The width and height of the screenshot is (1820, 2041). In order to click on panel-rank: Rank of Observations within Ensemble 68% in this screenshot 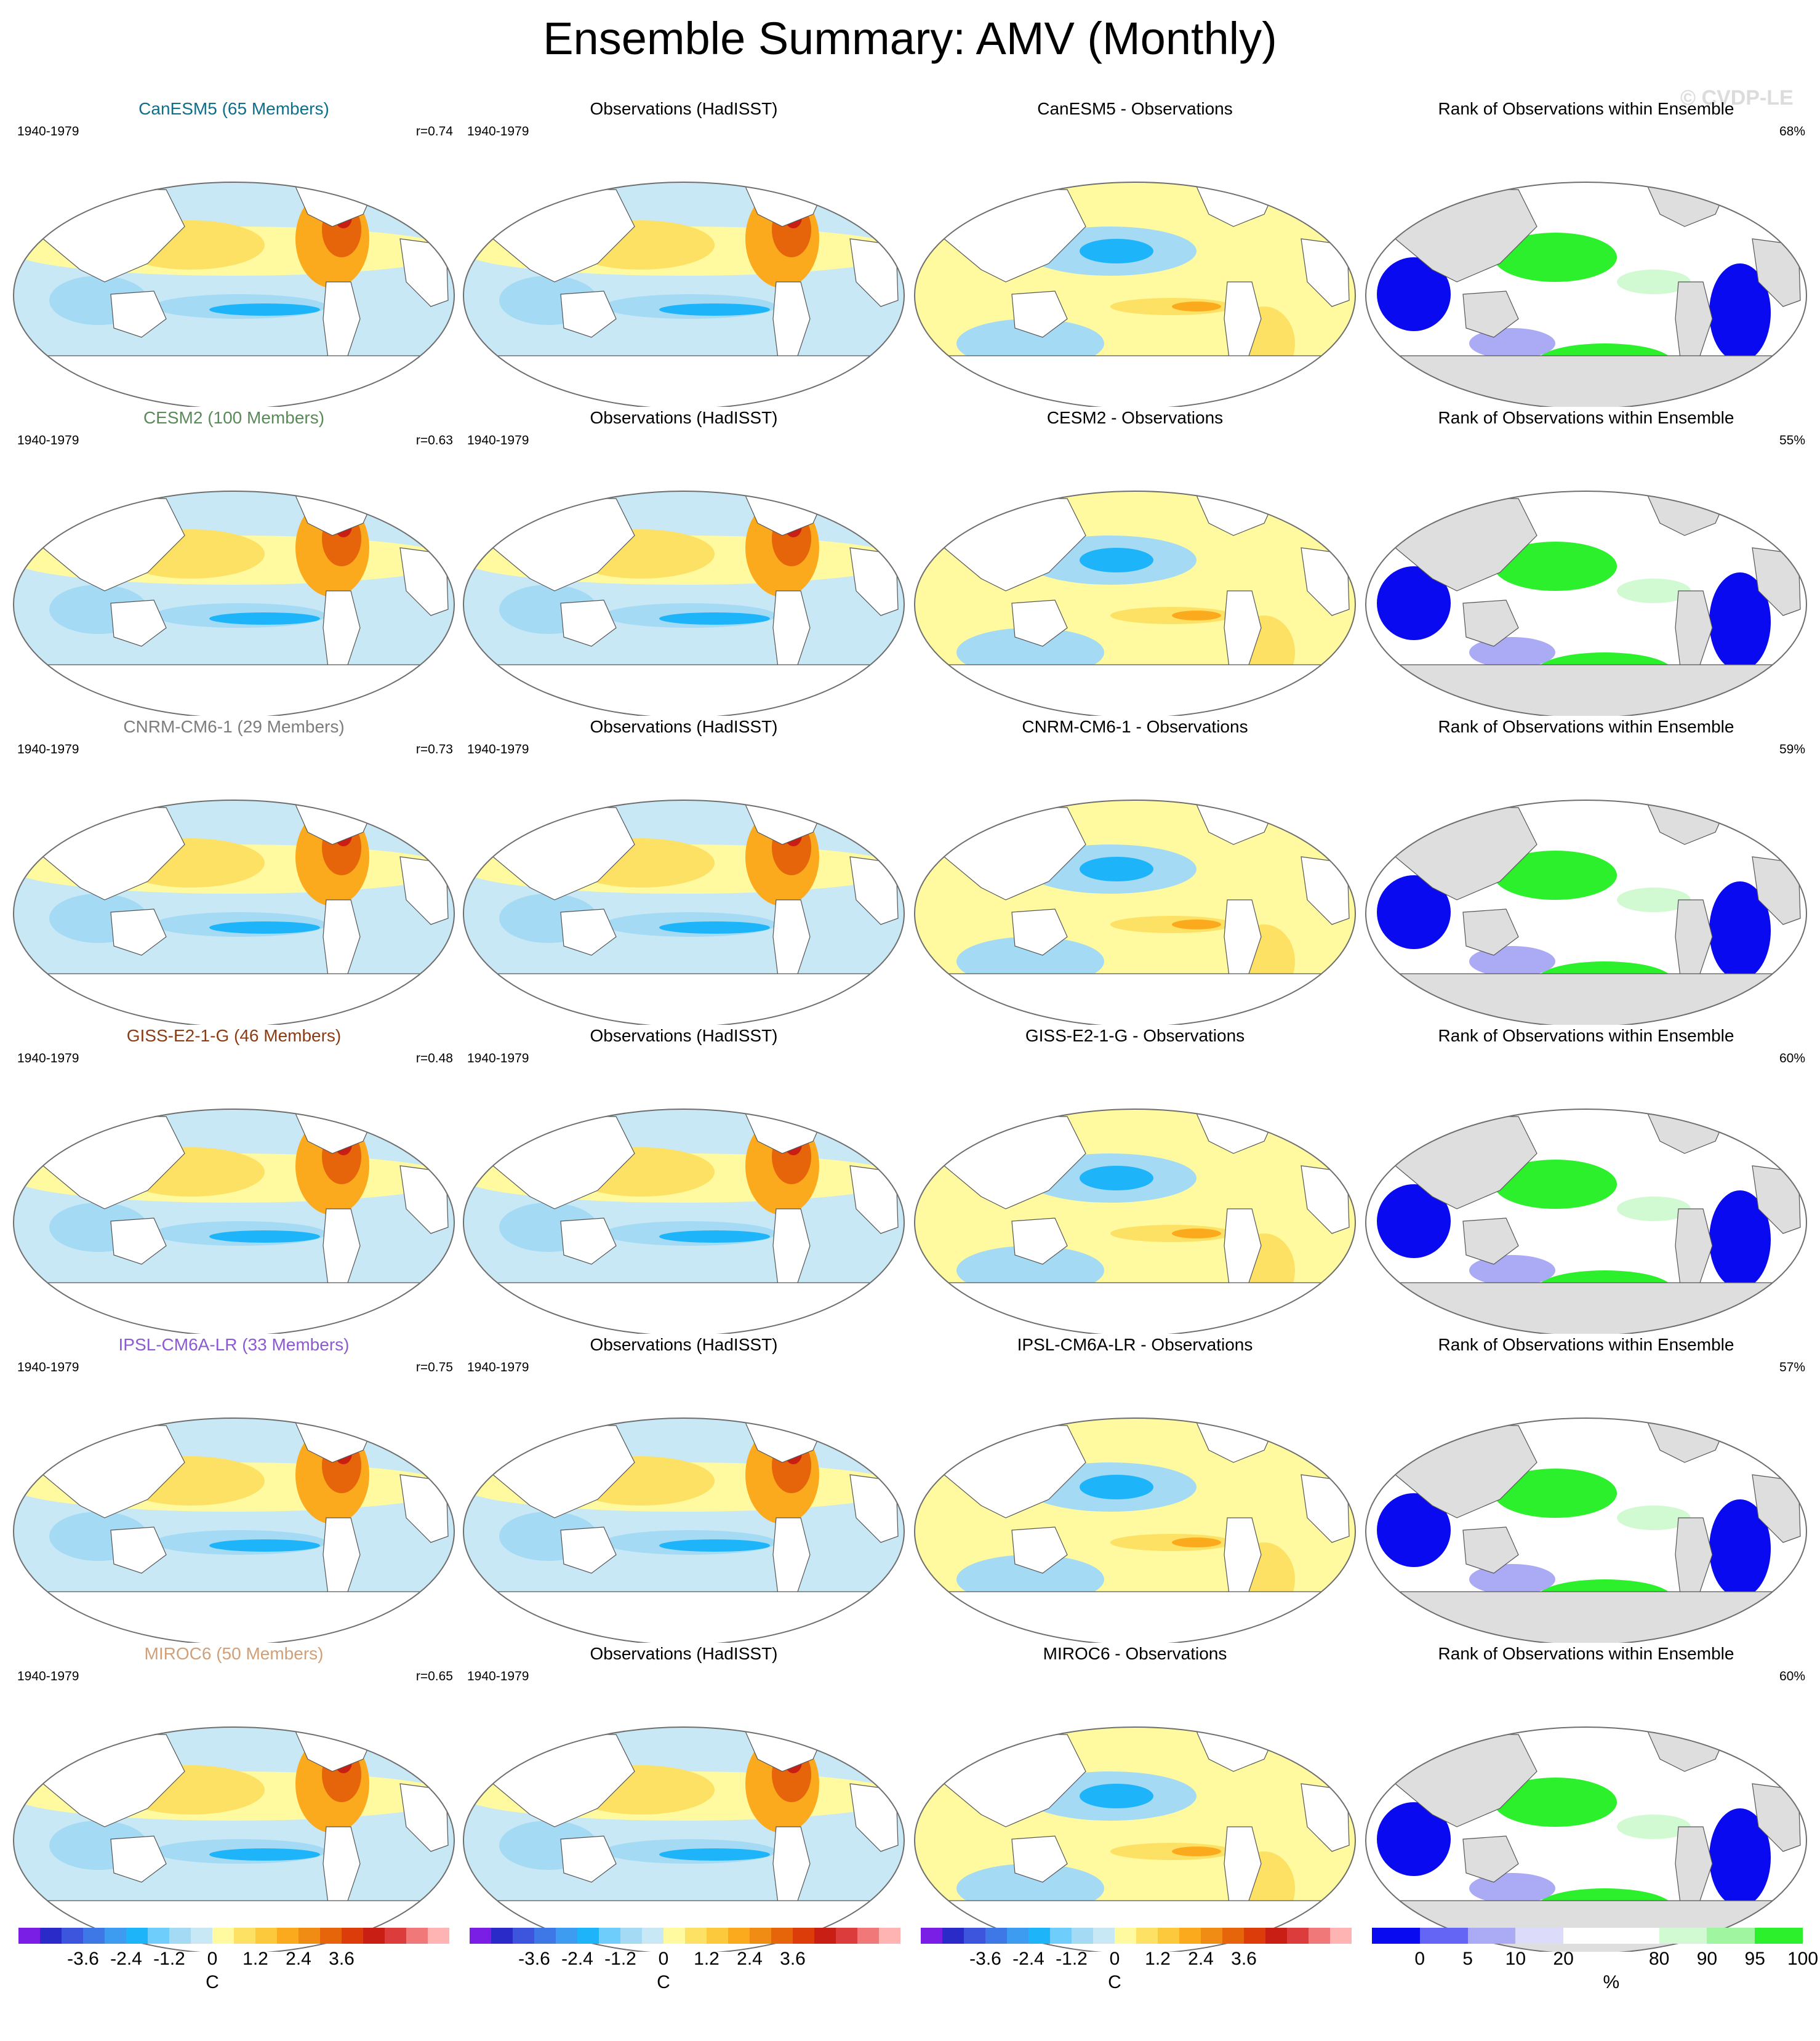, I will do `click(1586, 252)`.